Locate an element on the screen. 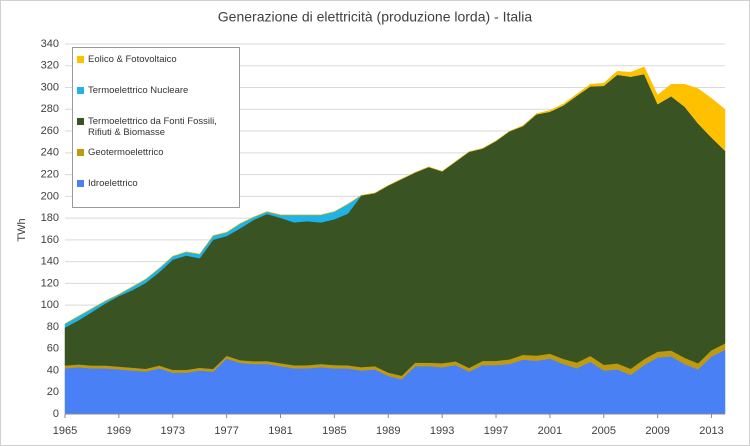 This screenshot has height=446, width=750. x-tick-label: 1981 is located at coordinates (280, 431).